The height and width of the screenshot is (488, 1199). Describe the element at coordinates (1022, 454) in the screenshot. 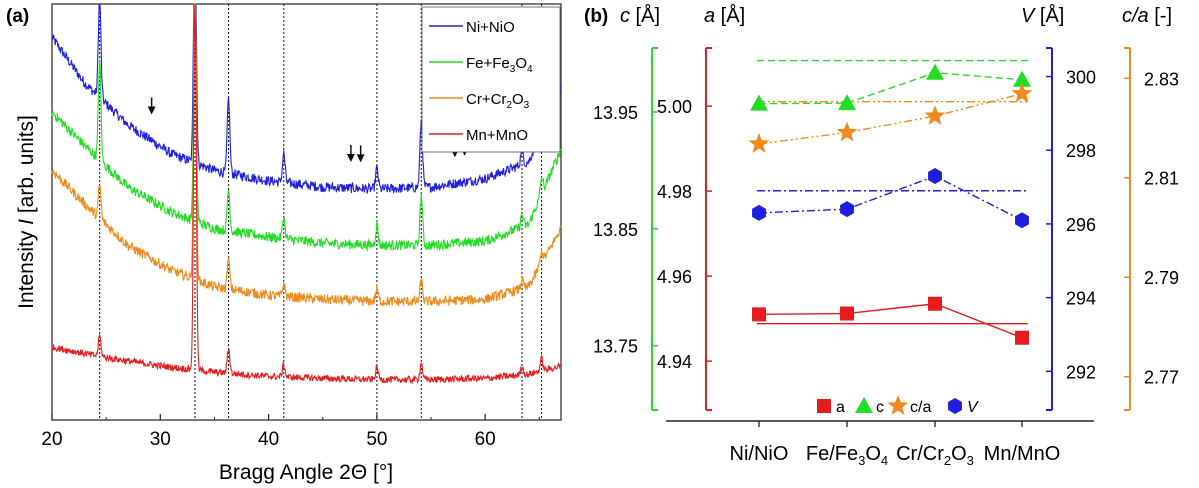

I see `category-label: Mn/MnO` at that location.